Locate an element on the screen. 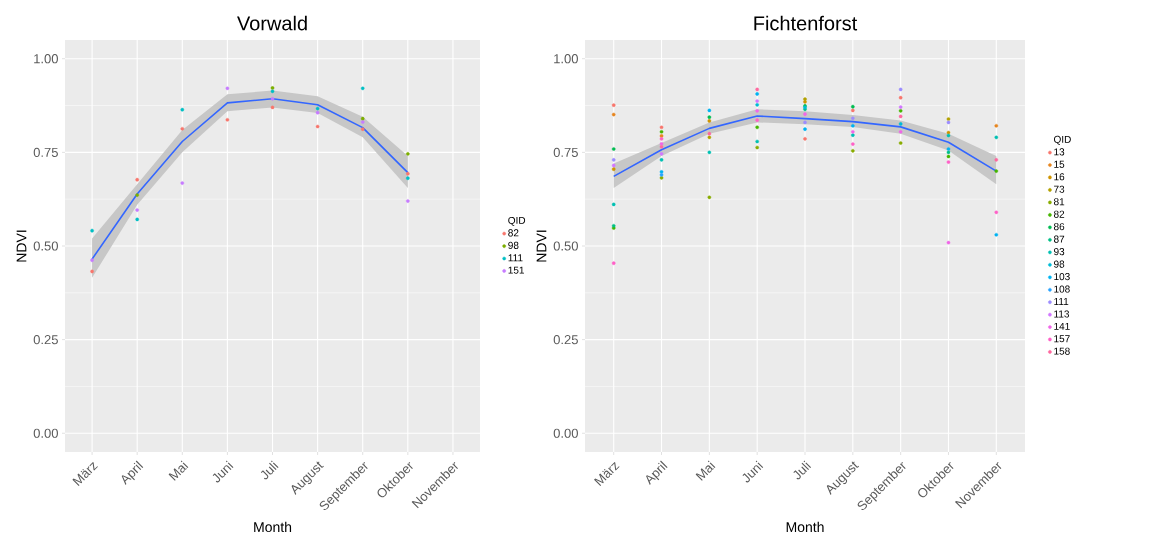  legend-label: 103 is located at coordinates (1062, 277).